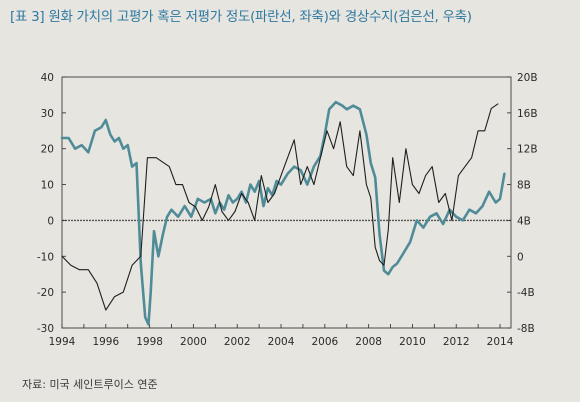 The image size is (580, 402). What do you see at coordinates (281, 342) in the screenshot?
I see `x-tick-label: 2004` at bounding box center [281, 342].